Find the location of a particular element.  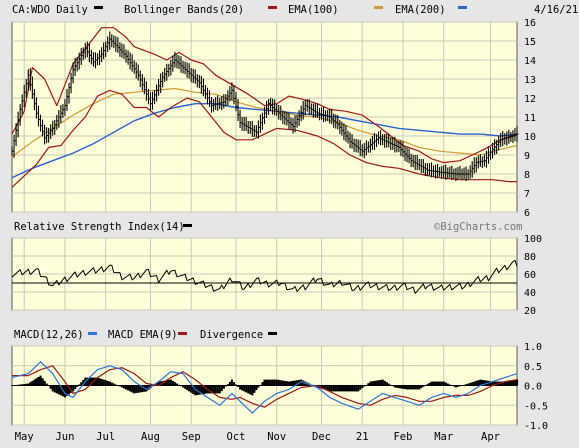

y-tick-label: 20 is located at coordinates (530, 311).